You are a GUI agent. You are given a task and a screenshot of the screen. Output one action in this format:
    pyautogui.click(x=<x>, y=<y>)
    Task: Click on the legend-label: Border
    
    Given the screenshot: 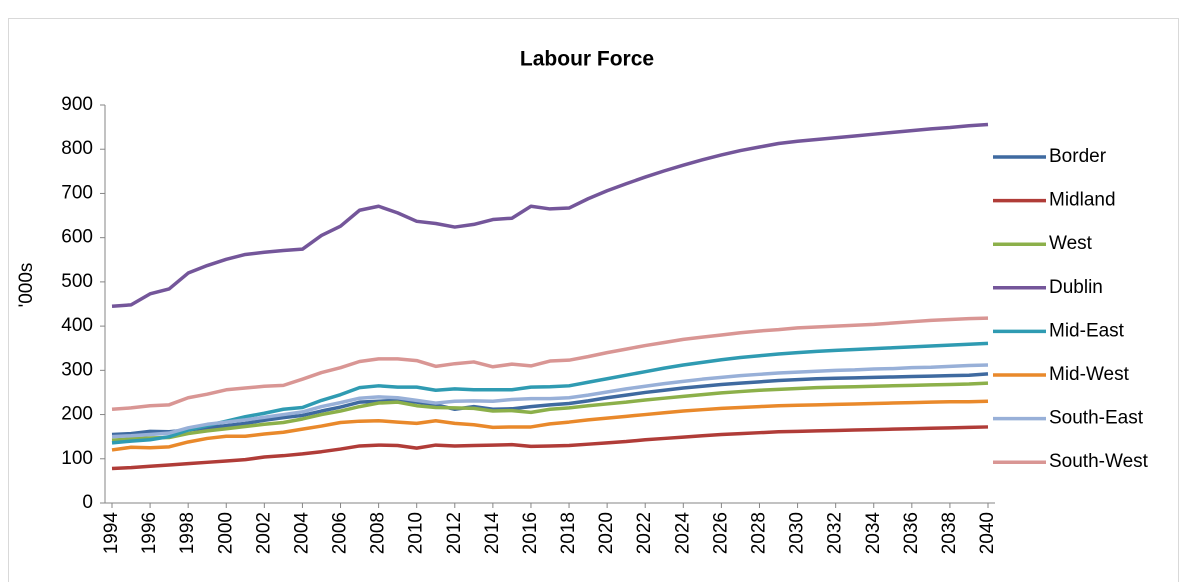 What is the action you would take?
    pyautogui.click(x=1078, y=156)
    